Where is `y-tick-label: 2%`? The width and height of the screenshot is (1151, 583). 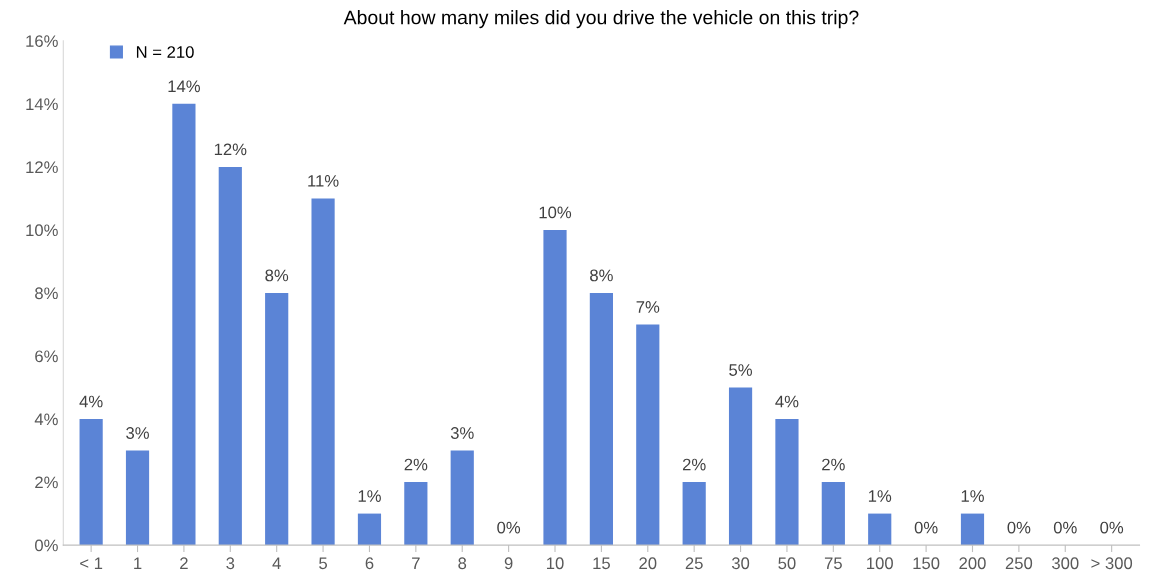
y-tick-label: 2% is located at coordinates (46, 482).